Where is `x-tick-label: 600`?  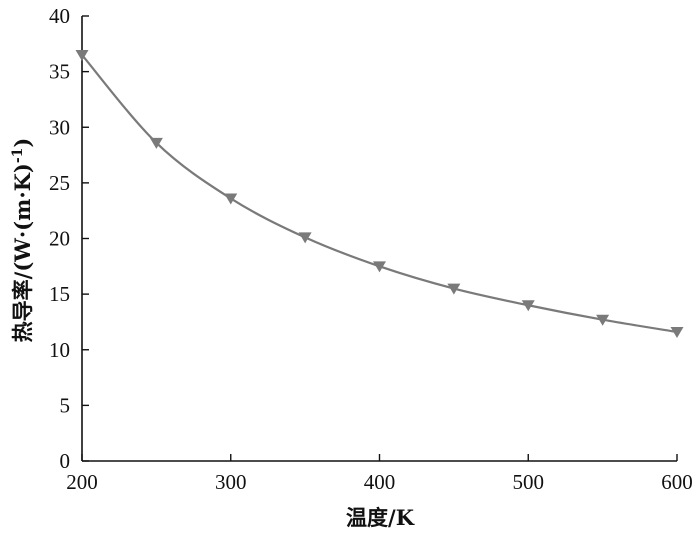
x-tick-label: 600 is located at coordinates (677, 482).